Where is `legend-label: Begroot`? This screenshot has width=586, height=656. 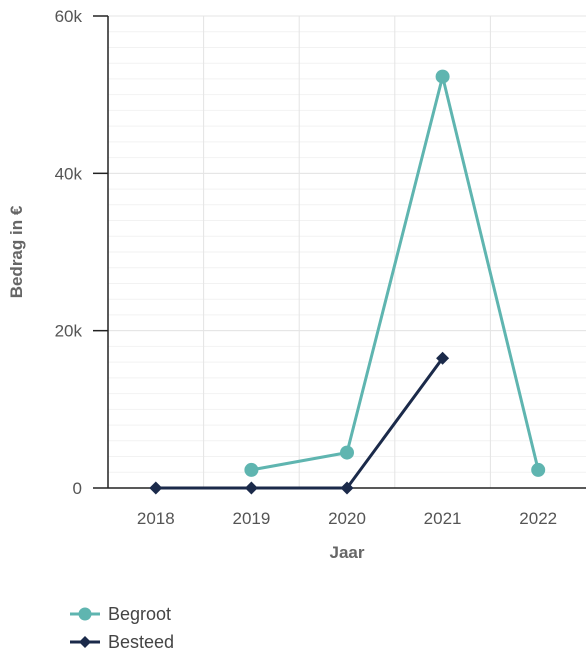
legend-label: Begroot is located at coordinates (140, 613).